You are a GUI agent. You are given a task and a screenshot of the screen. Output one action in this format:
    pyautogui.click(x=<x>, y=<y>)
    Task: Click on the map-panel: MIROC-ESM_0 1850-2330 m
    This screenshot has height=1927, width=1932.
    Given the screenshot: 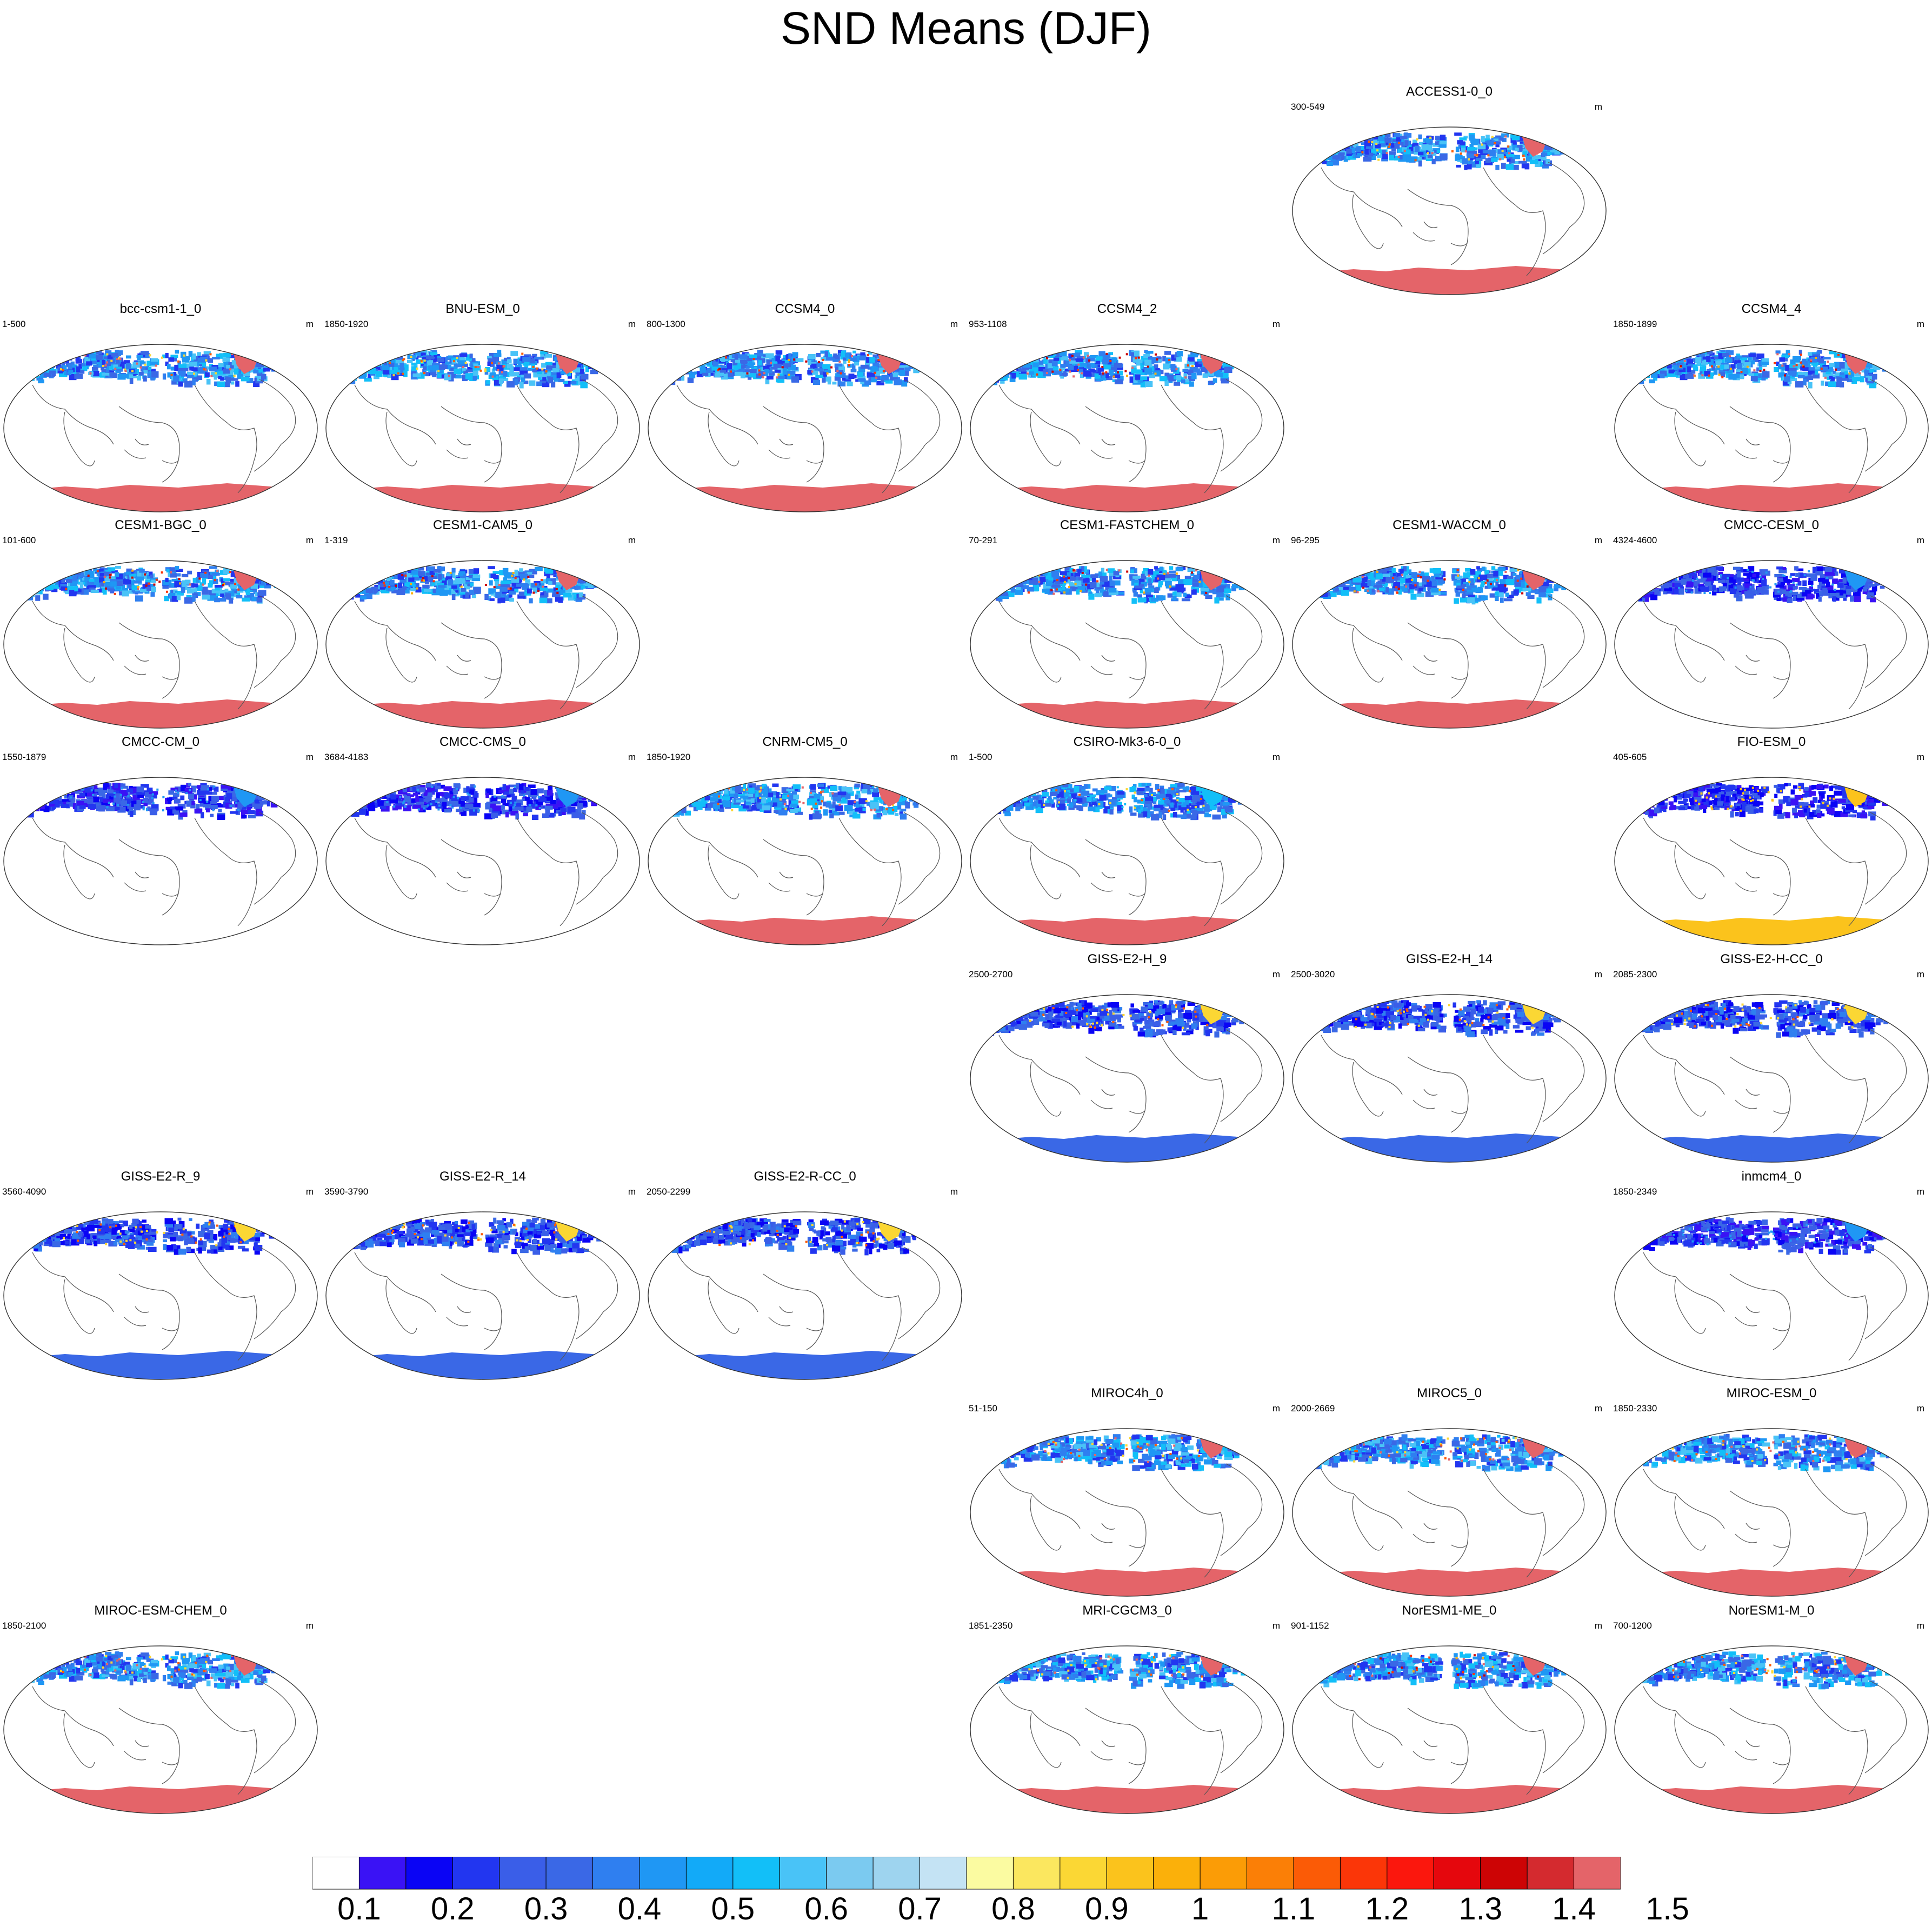 What is the action you would take?
    pyautogui.click(x=1772, y=1494)
    